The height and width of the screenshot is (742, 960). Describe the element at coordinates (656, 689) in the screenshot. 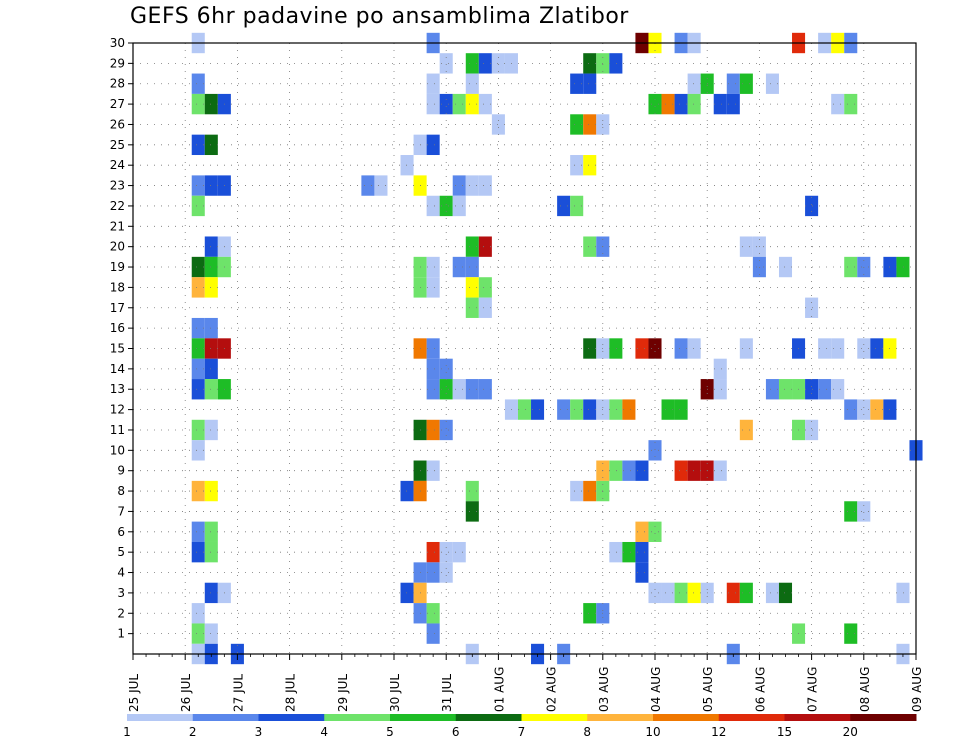

I see `x-tick-label: 04 AUG` at that location.